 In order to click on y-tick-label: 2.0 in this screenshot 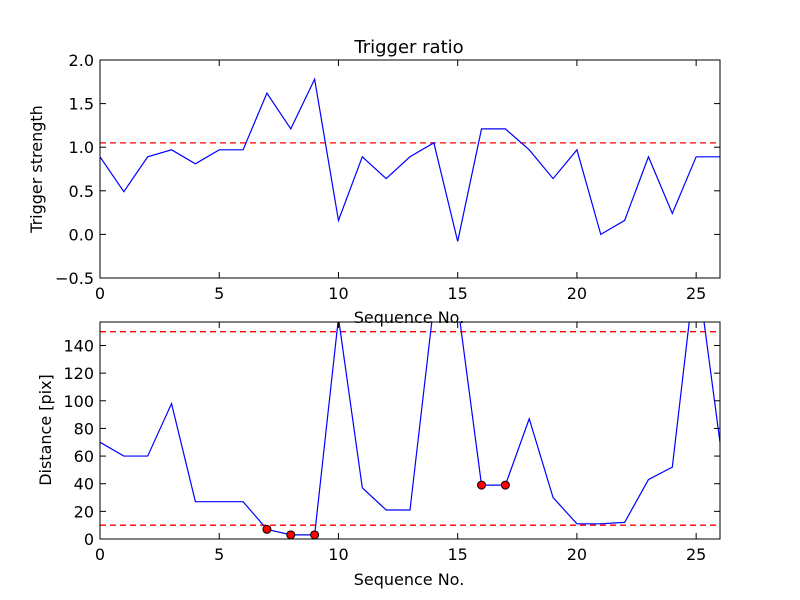, I will do `click(81, 60)`.